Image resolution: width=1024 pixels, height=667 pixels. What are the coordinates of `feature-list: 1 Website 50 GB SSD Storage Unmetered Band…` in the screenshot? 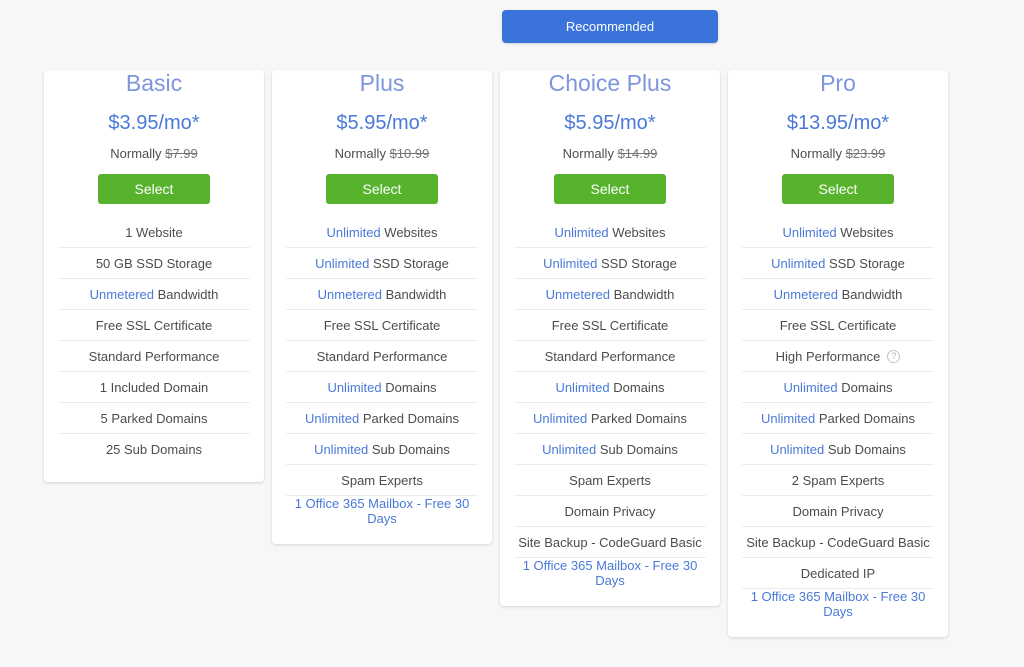 It's located at (154, 340).